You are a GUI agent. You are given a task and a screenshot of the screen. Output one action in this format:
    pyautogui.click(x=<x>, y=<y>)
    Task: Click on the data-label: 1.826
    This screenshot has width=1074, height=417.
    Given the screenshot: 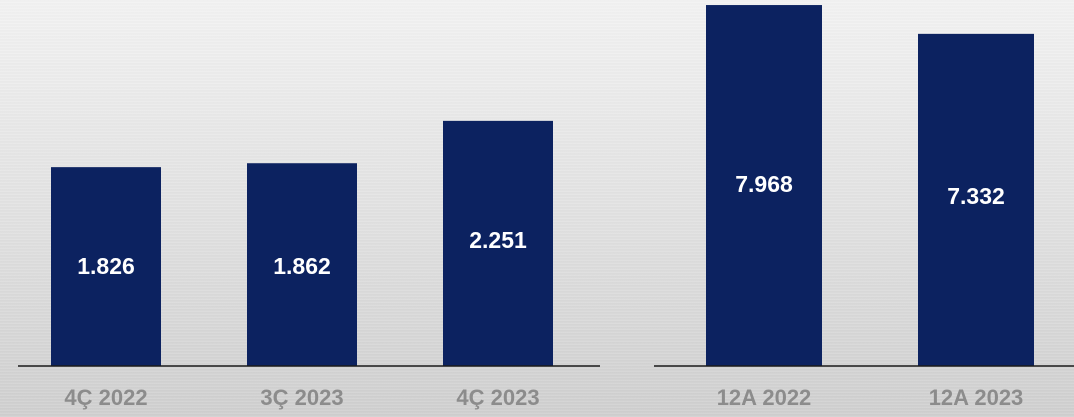 What is the action you would take?
    pyautogui.click(x=106, y=266)
    